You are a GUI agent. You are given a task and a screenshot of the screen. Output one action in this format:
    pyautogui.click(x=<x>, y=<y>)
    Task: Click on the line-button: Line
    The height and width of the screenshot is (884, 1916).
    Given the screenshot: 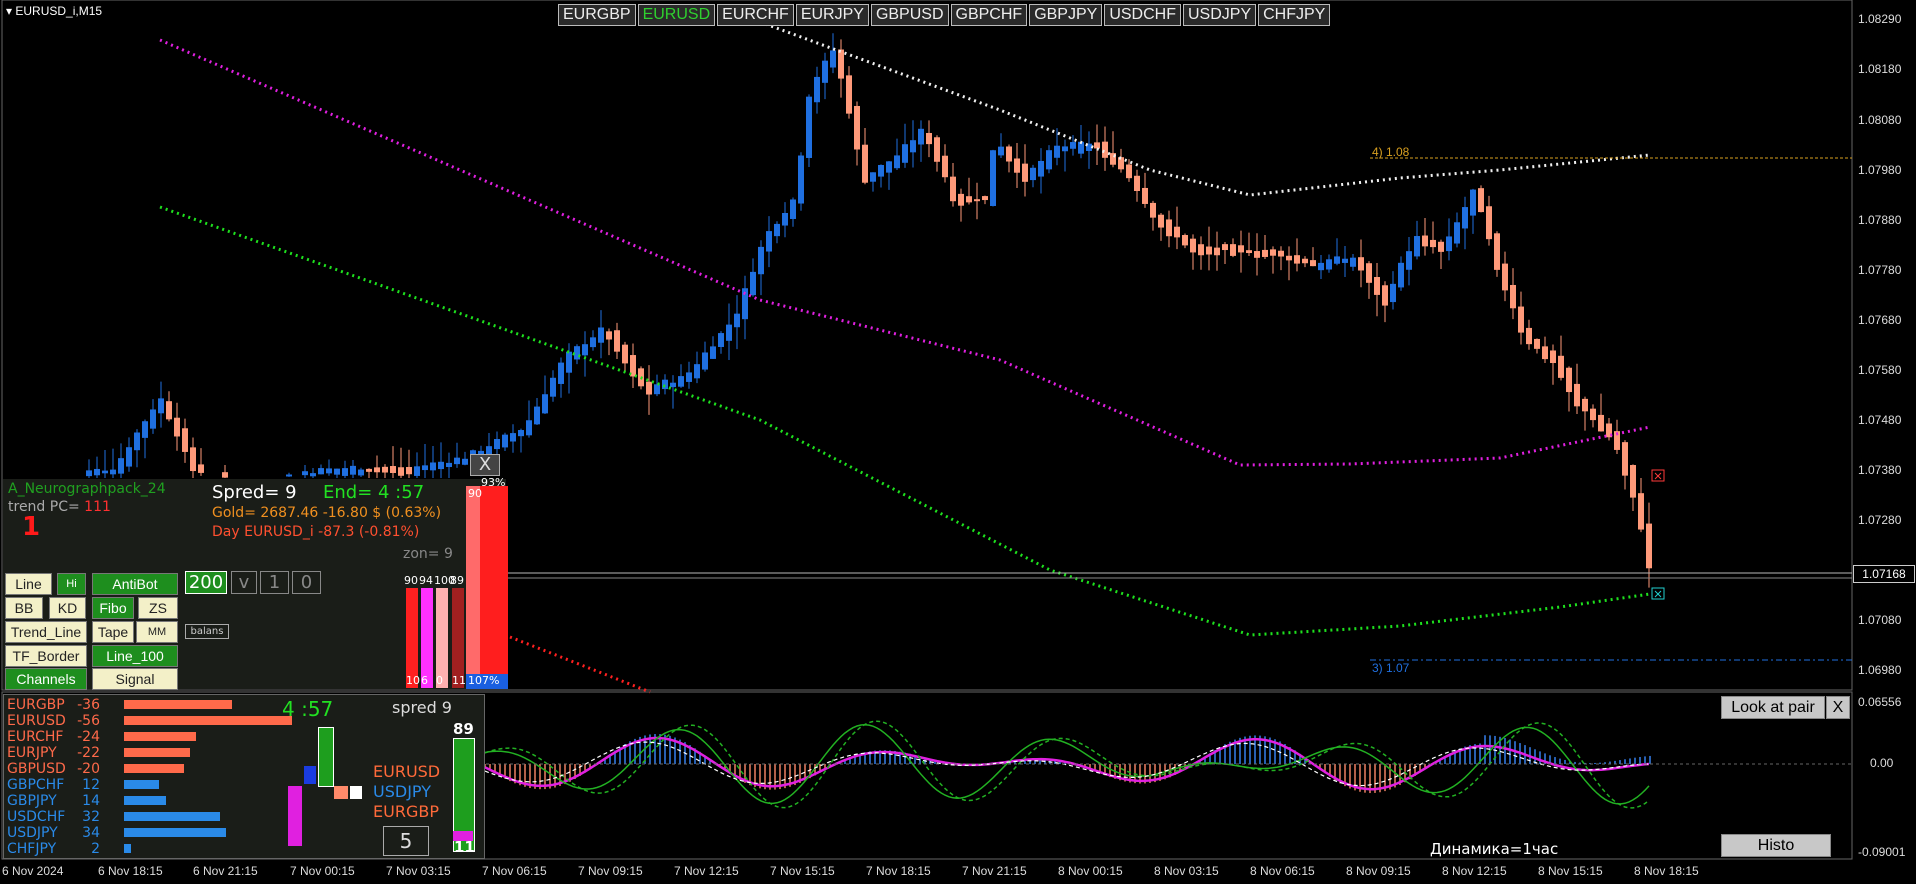 What is the action you would take?
    pyautogui.click(x=28, y=584)
    